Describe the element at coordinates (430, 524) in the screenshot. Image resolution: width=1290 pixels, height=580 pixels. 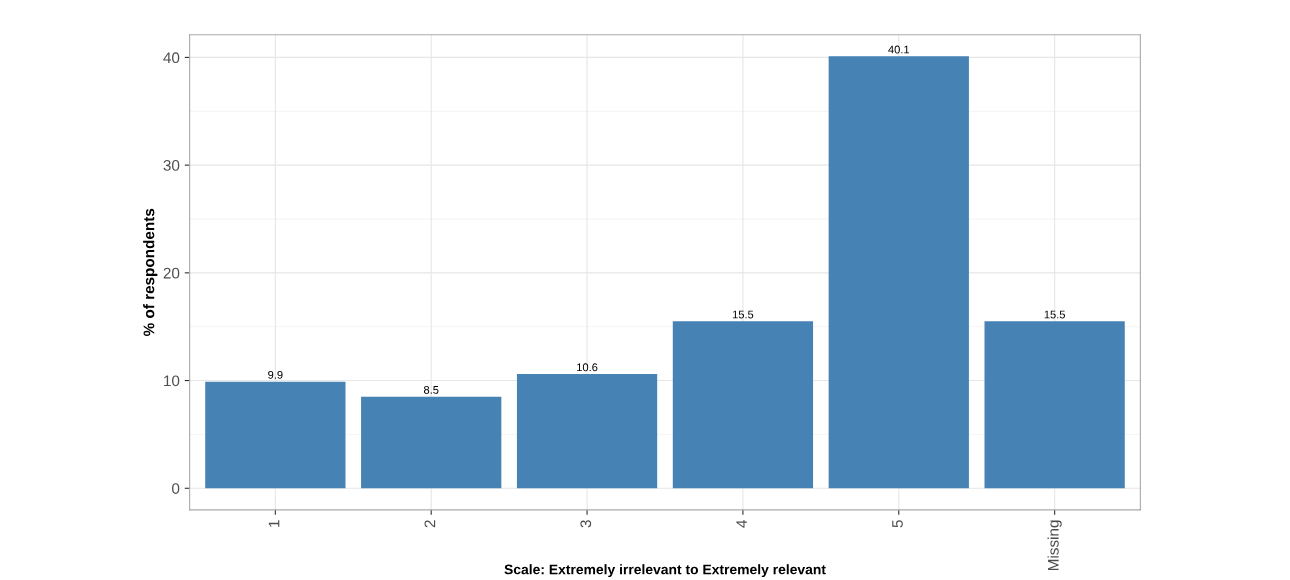
I see `x-tick-label: 2` at that location.